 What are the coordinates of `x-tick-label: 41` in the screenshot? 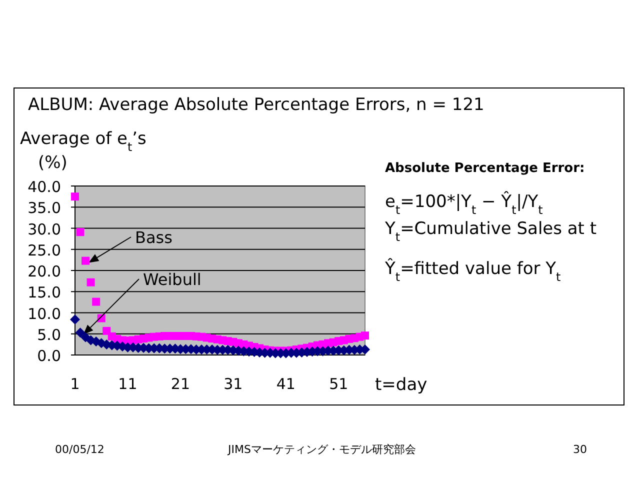 It's located at (286, 384).